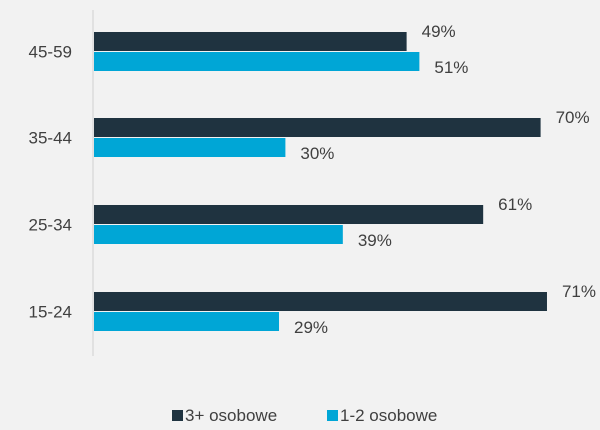 The height and width of the screenshot is (430, 600). What do you see at coordinates (231, 415) in the screenshot?
I see `legend-label: 3+ osobowe` at bounding box center [231, 415].